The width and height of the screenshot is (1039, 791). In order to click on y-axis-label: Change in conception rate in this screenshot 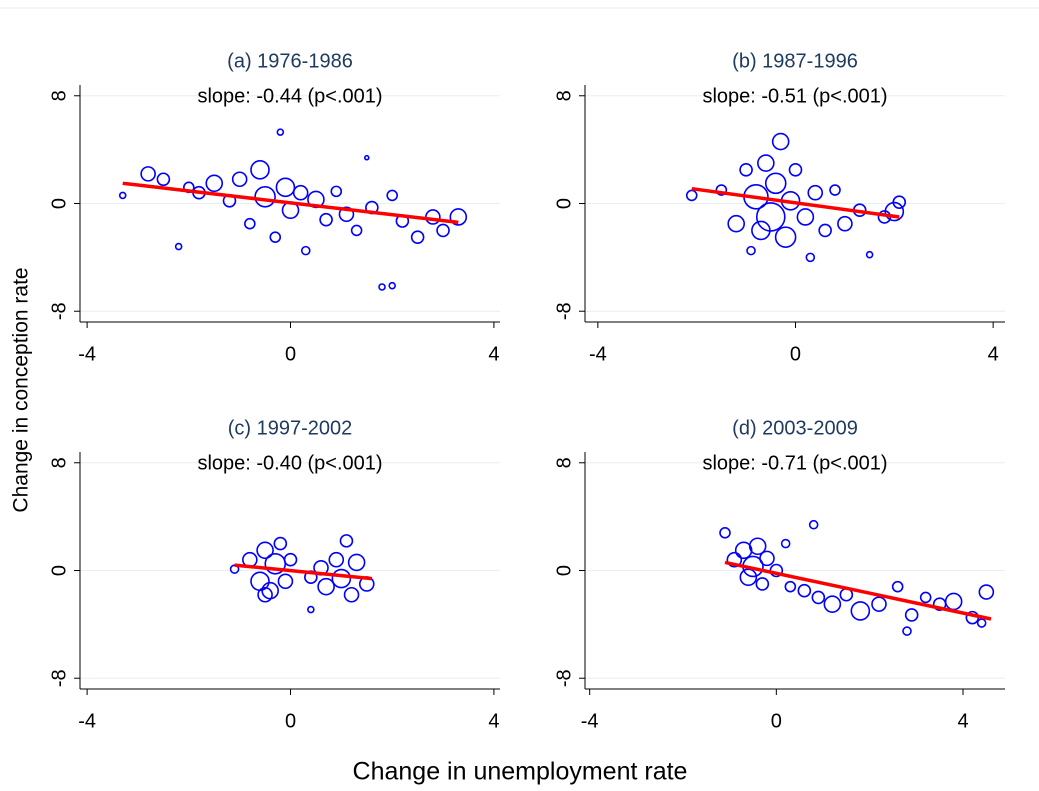, I will do `click(21, 389)`.